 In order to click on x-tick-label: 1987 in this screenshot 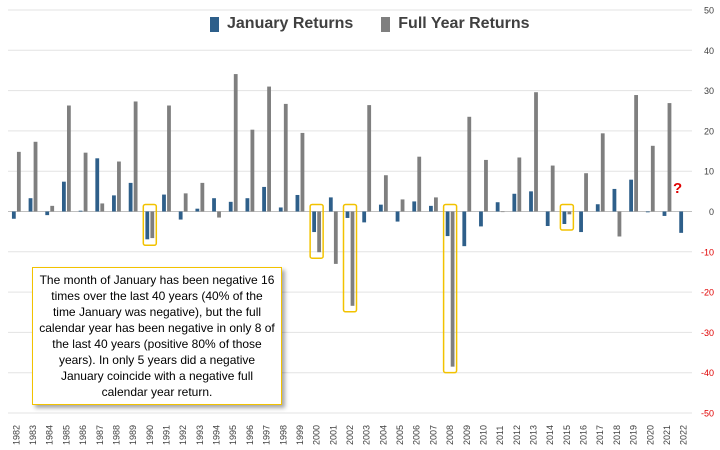, I will do `click(100, 435)`.